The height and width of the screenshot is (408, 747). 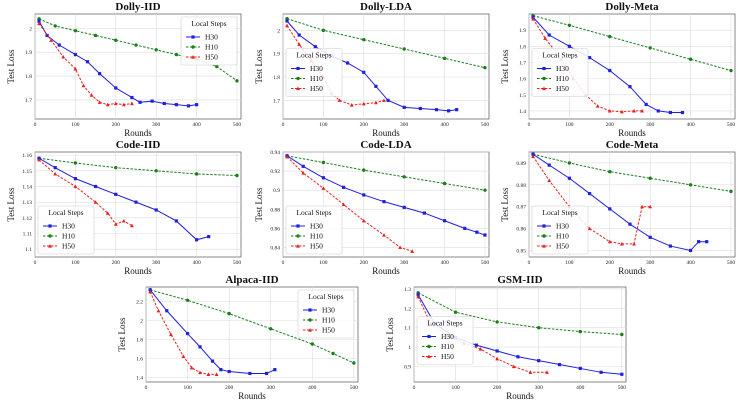 What do you see at coordinates (409, 348) in the screenshot?
I see `y-tick-label: 1` at bounding box center [409, 348].